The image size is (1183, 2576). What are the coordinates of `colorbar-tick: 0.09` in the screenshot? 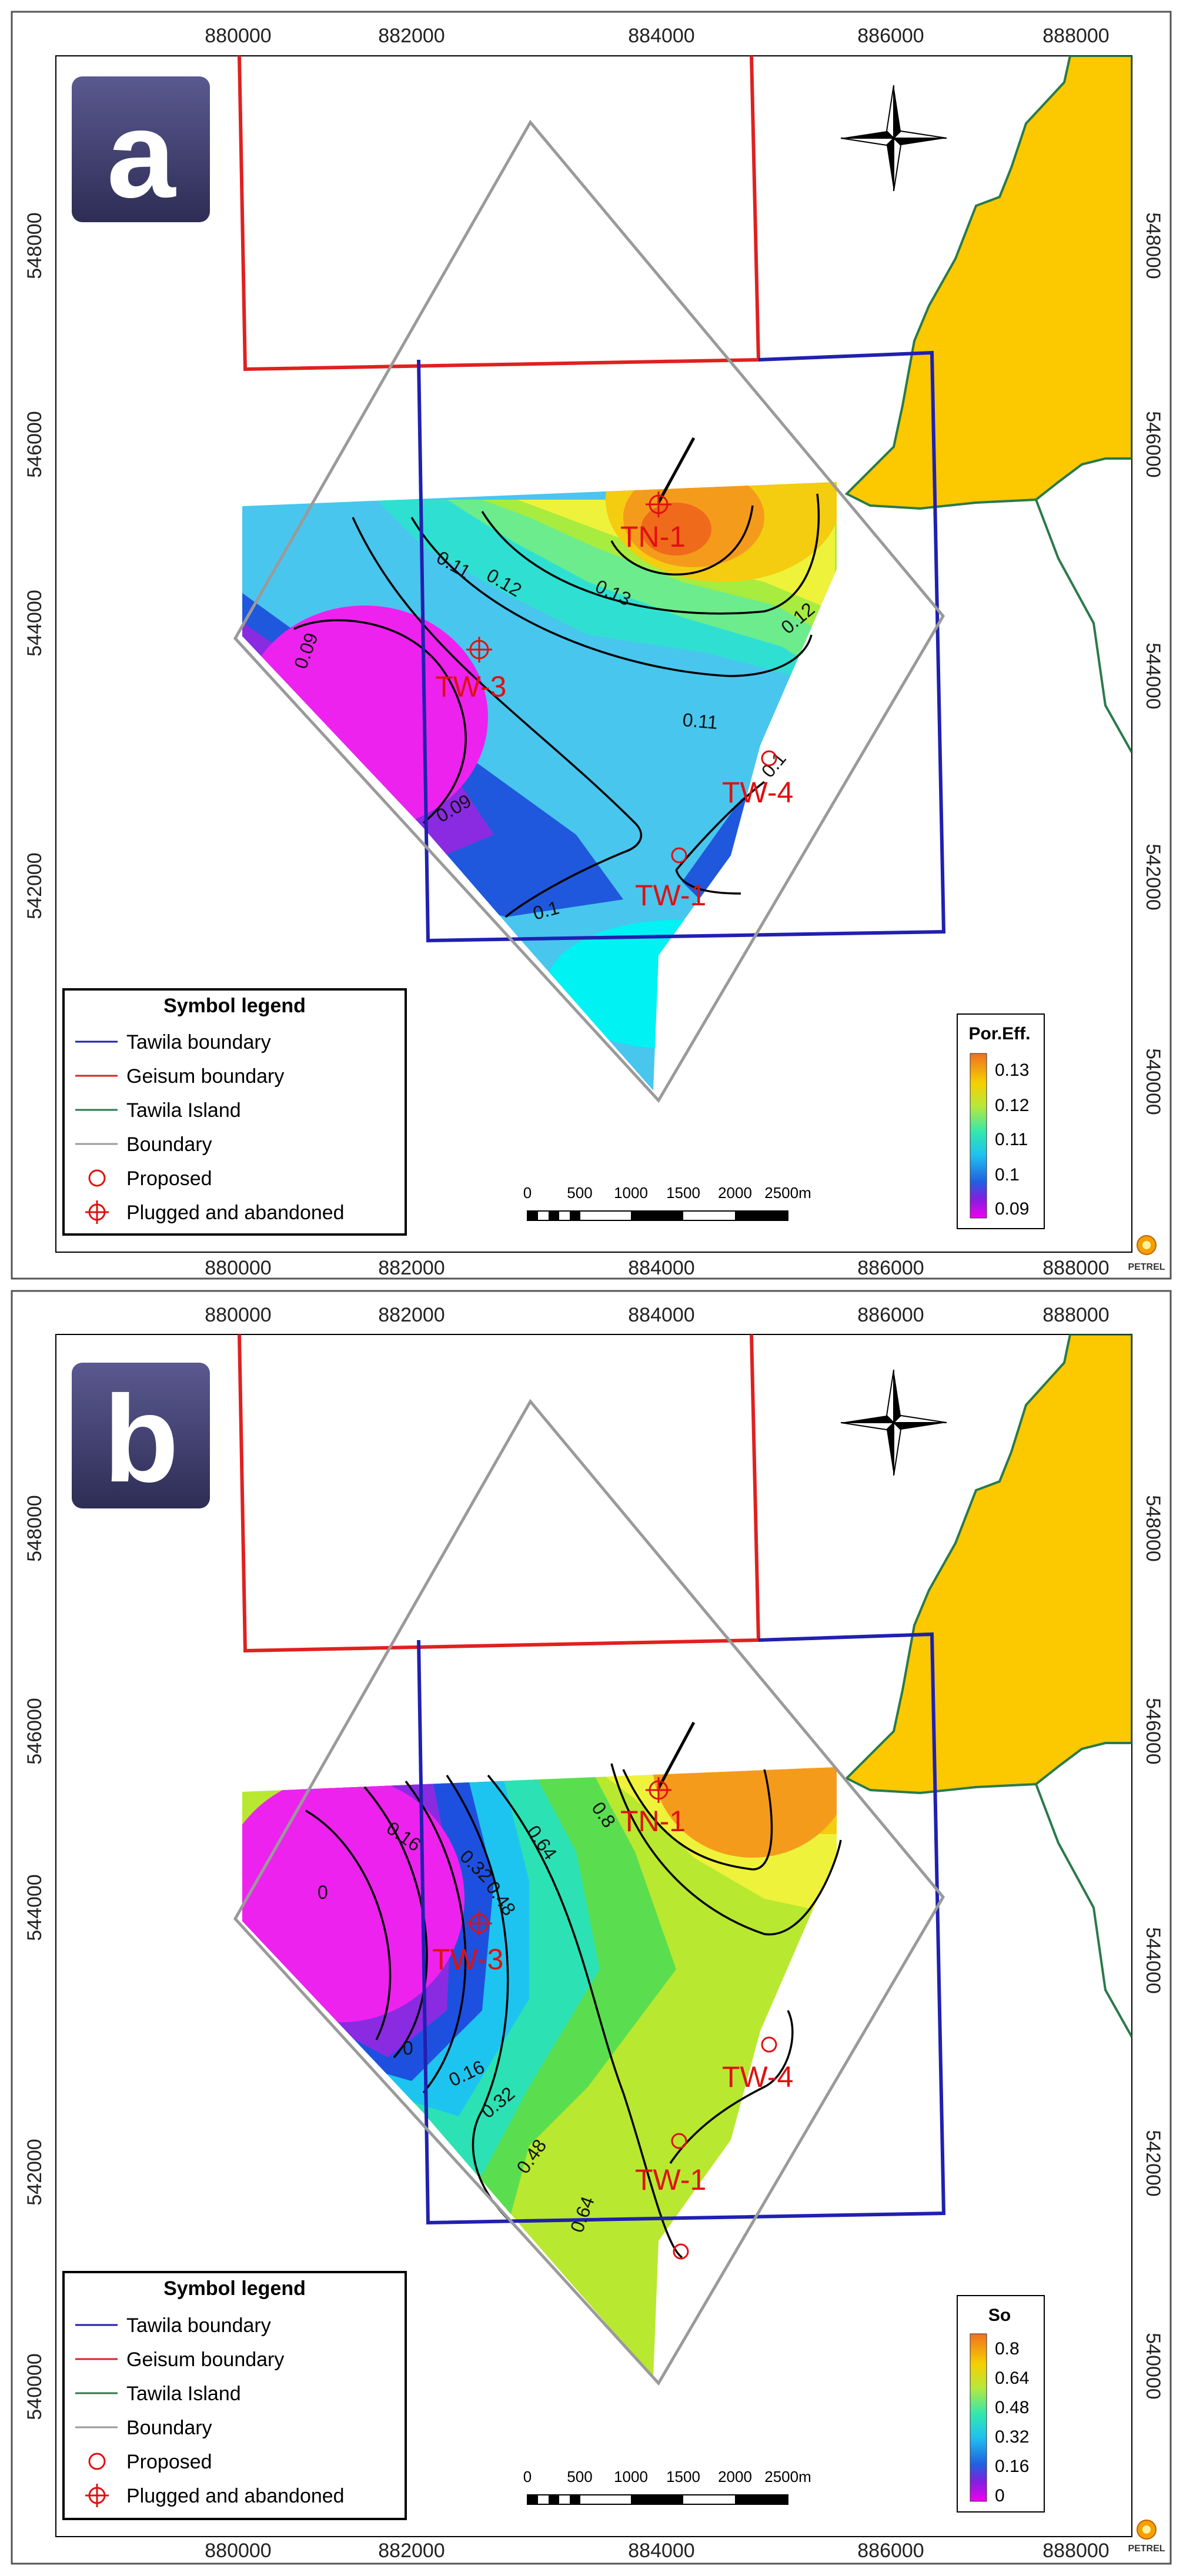 It's located at (1012, 1209).